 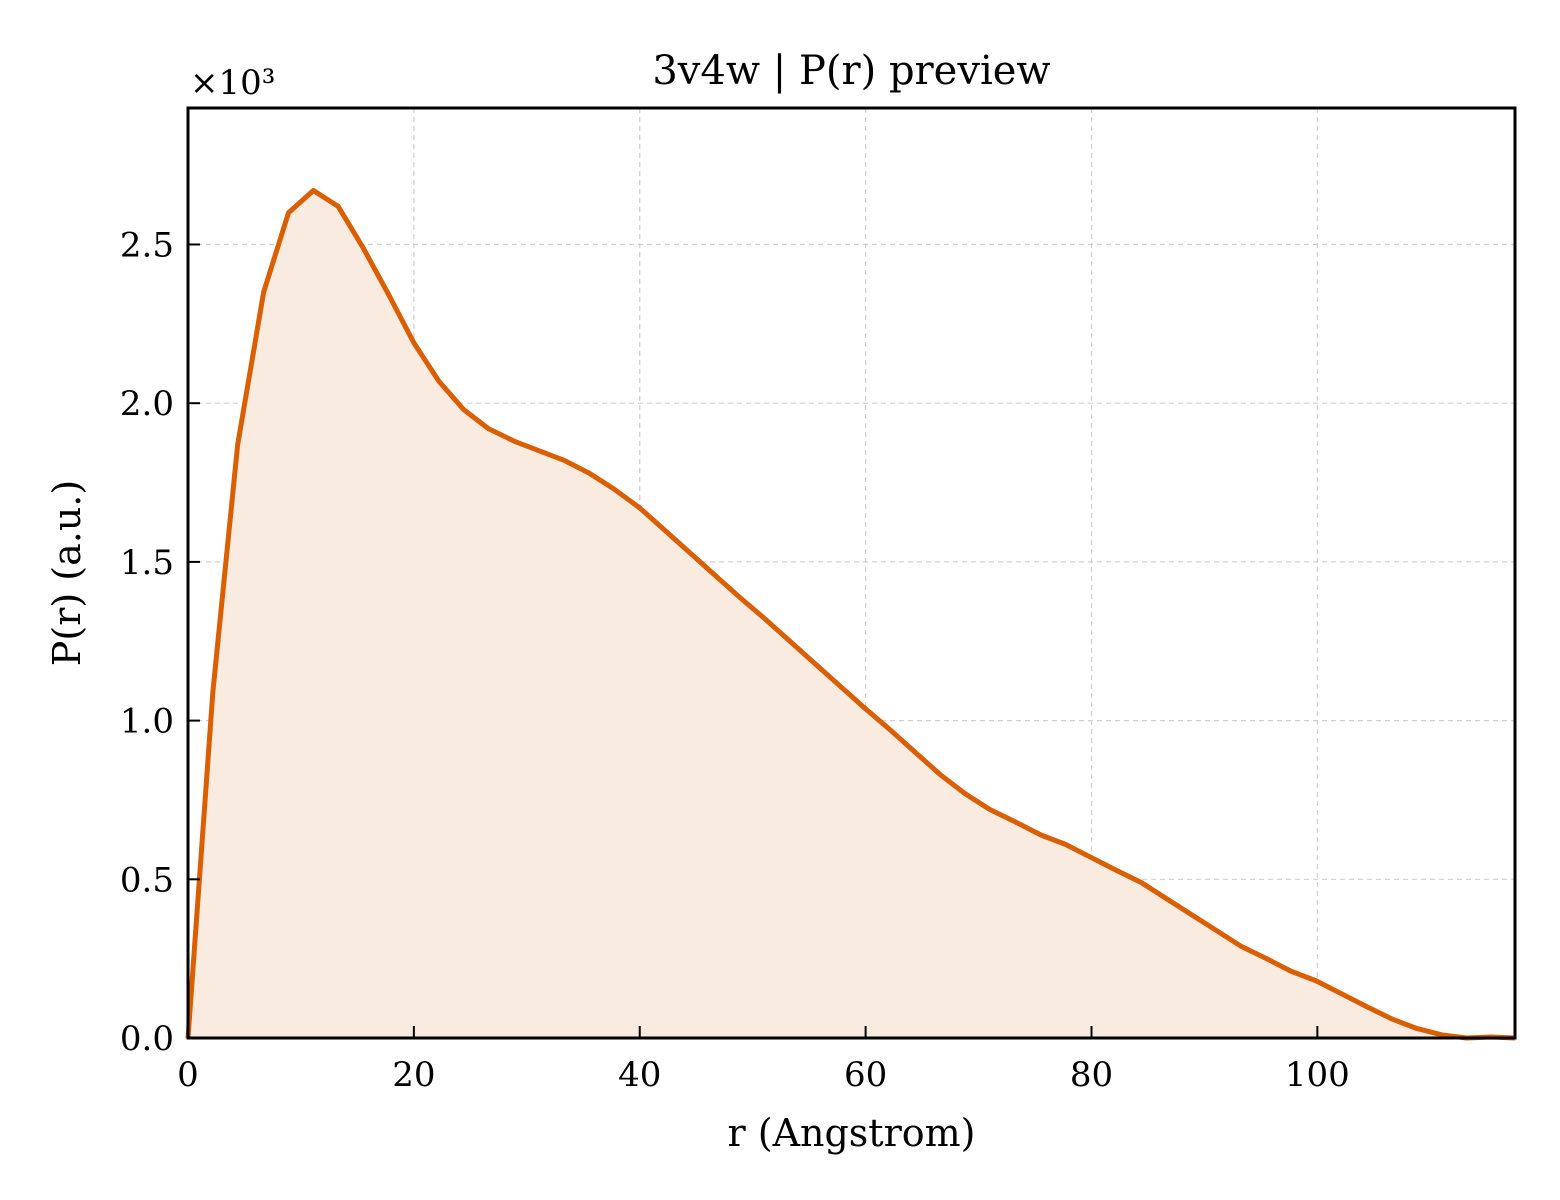 I want to click on y-tick-label: 0.0, so click(x=147, y=1039).